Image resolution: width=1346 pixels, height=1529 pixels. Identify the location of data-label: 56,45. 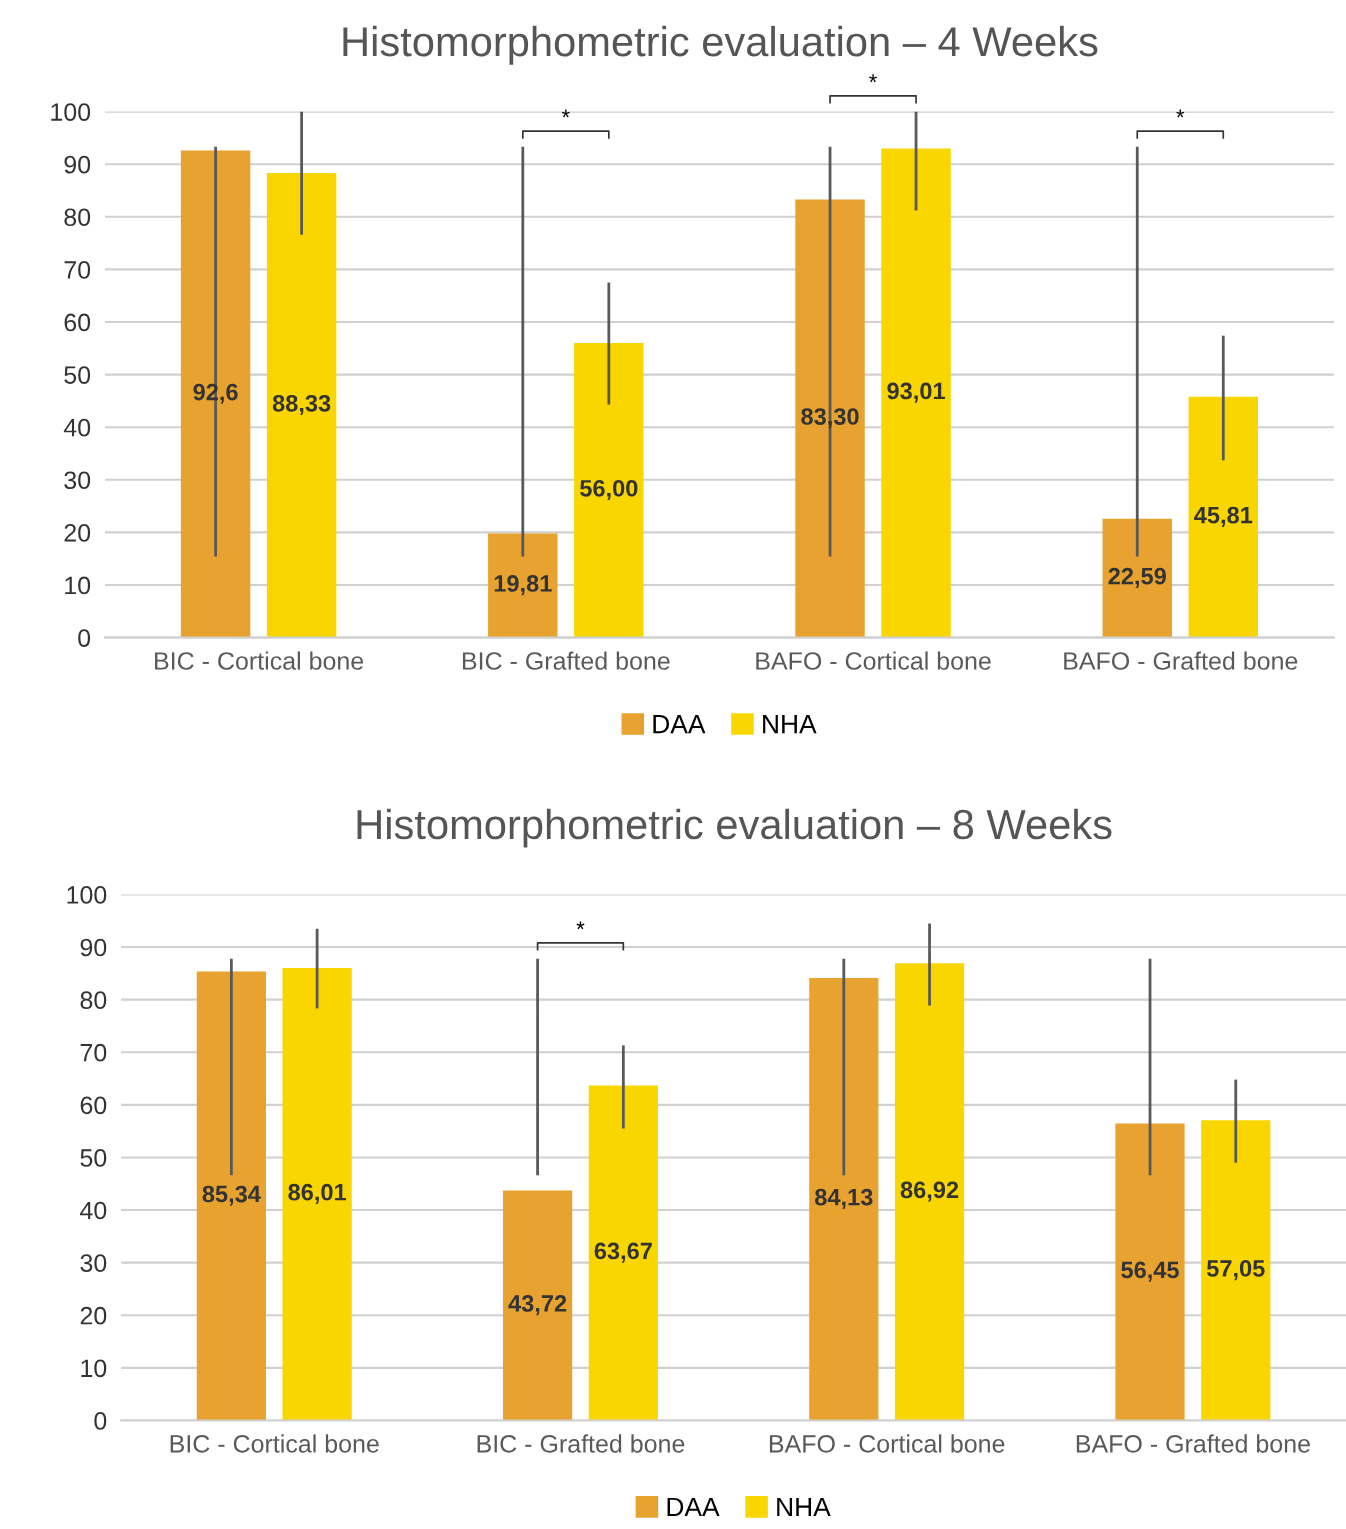
(1150, 1271).